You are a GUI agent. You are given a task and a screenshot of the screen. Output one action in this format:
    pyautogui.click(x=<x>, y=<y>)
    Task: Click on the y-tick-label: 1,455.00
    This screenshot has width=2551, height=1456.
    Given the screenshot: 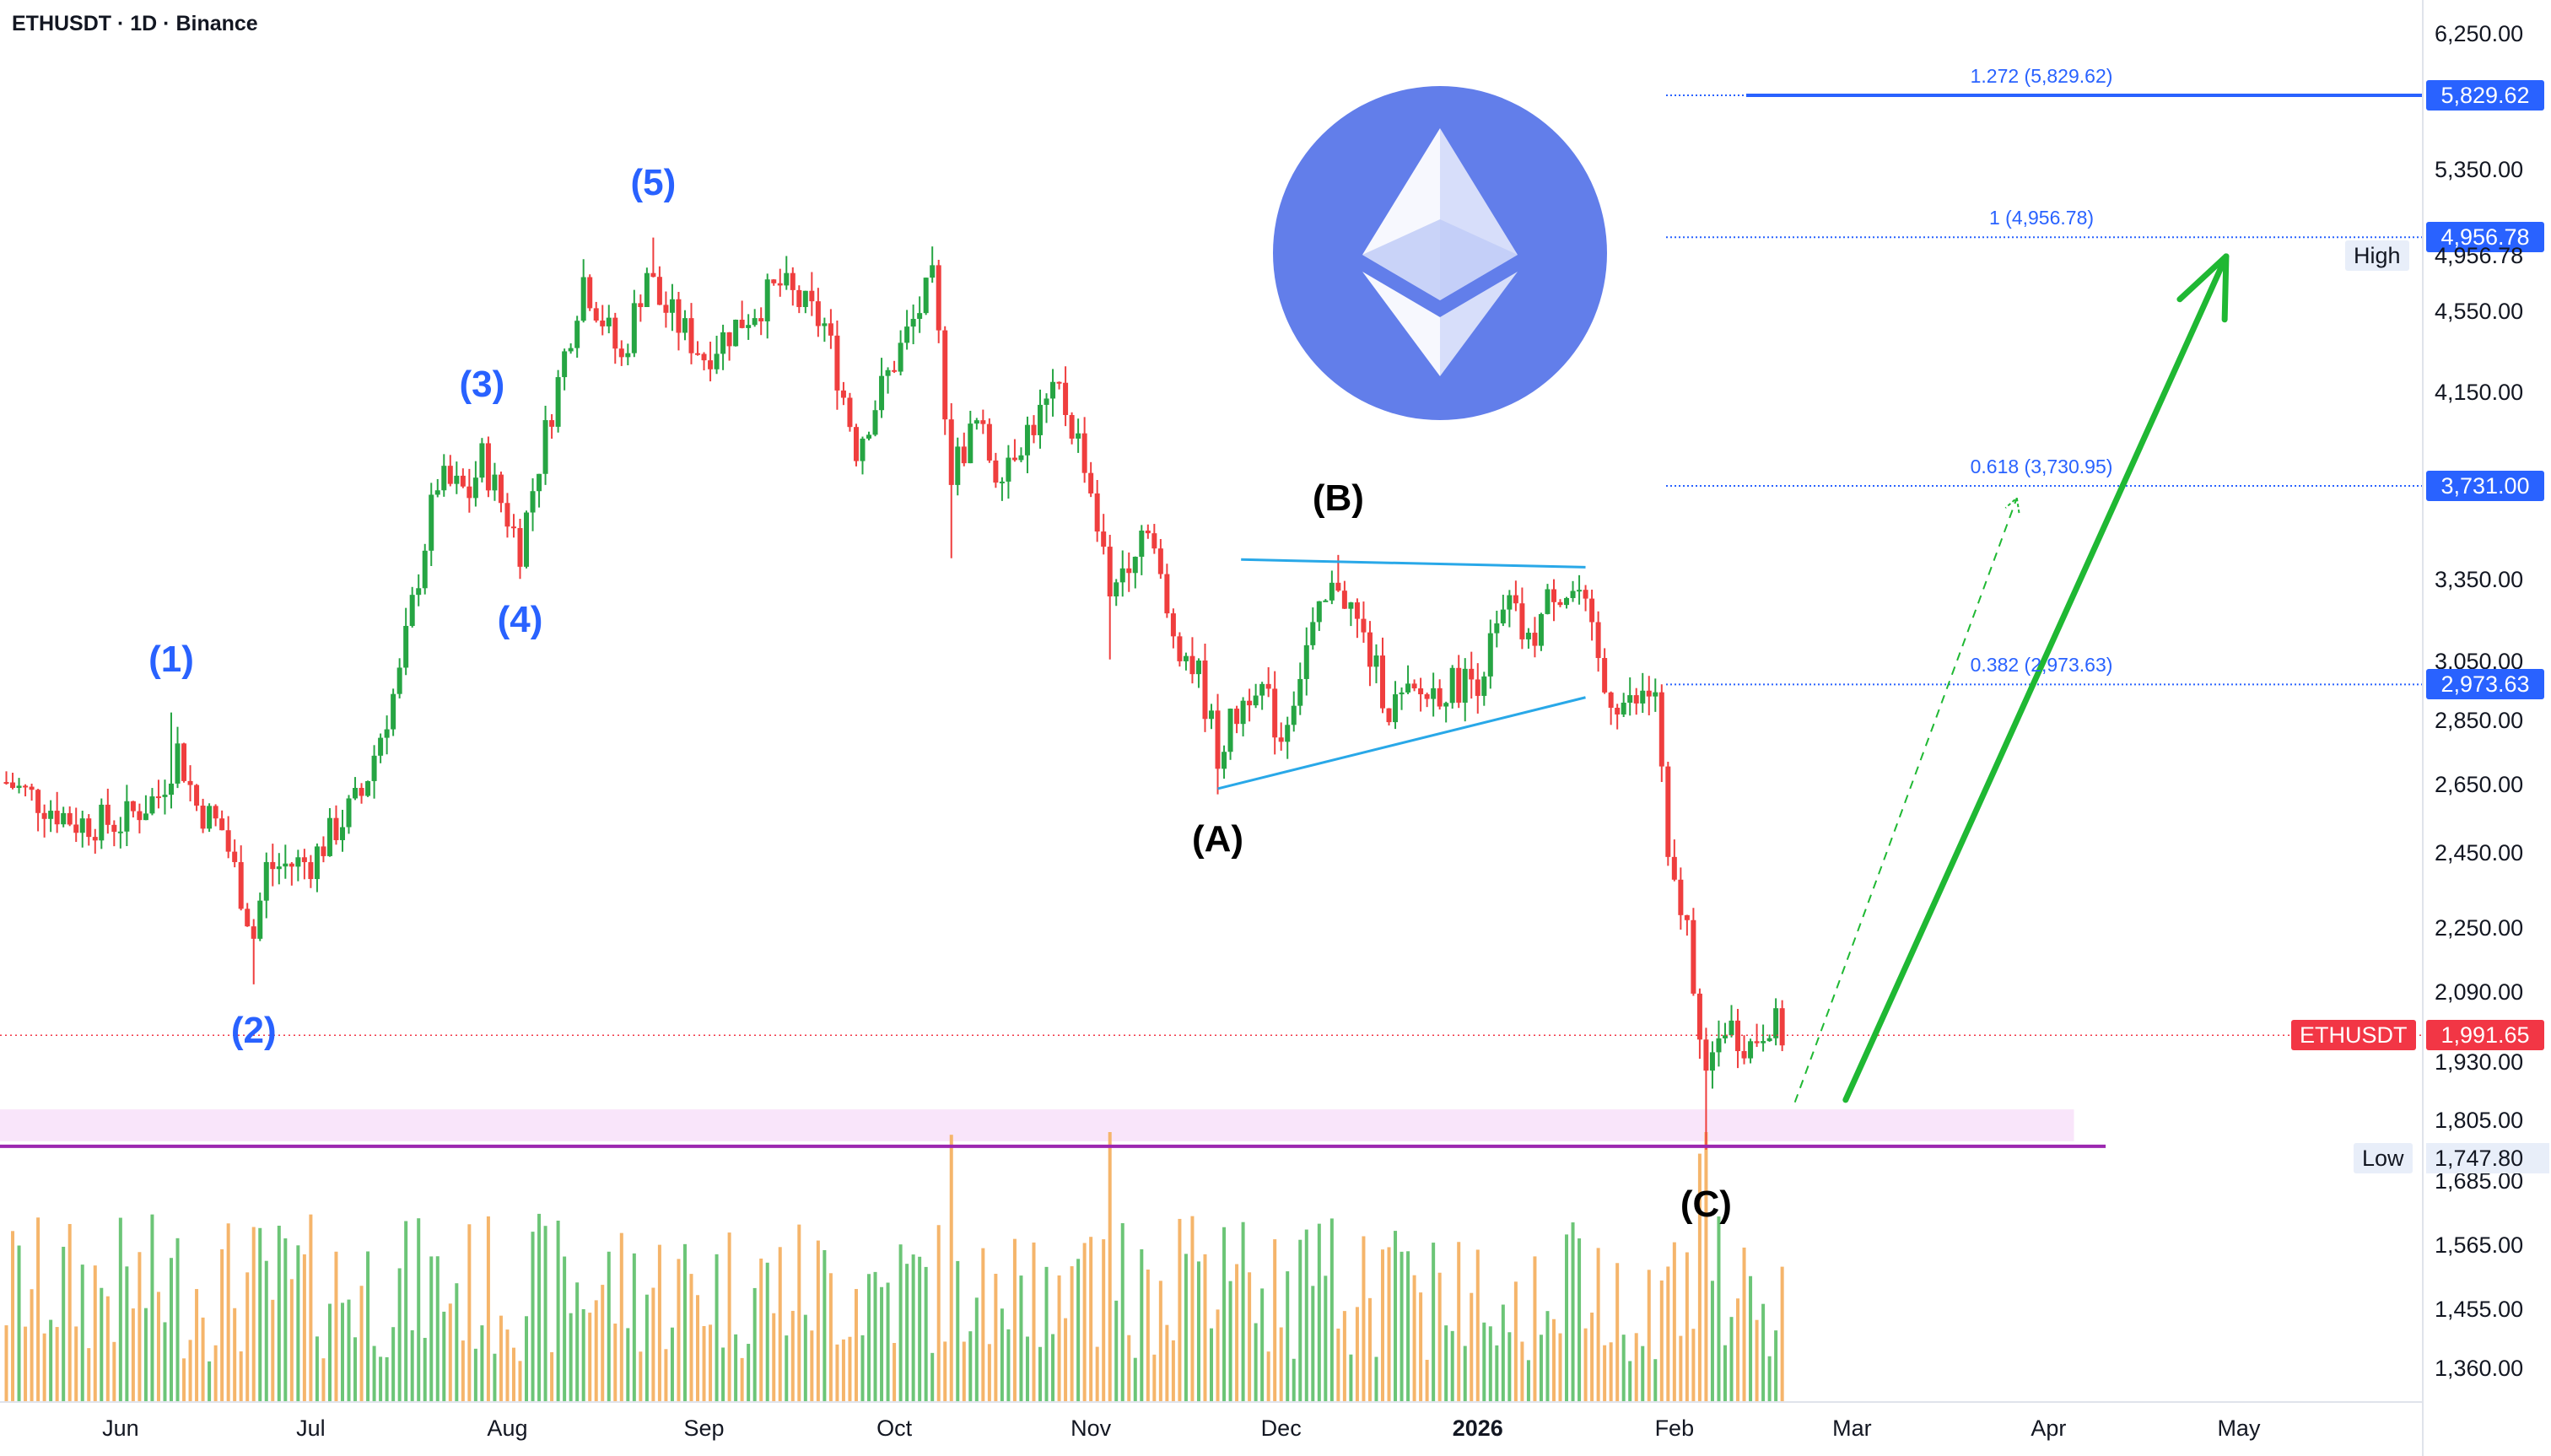 What is the action you would take?
    pyautogui.click(x=2479, y=1310)
    